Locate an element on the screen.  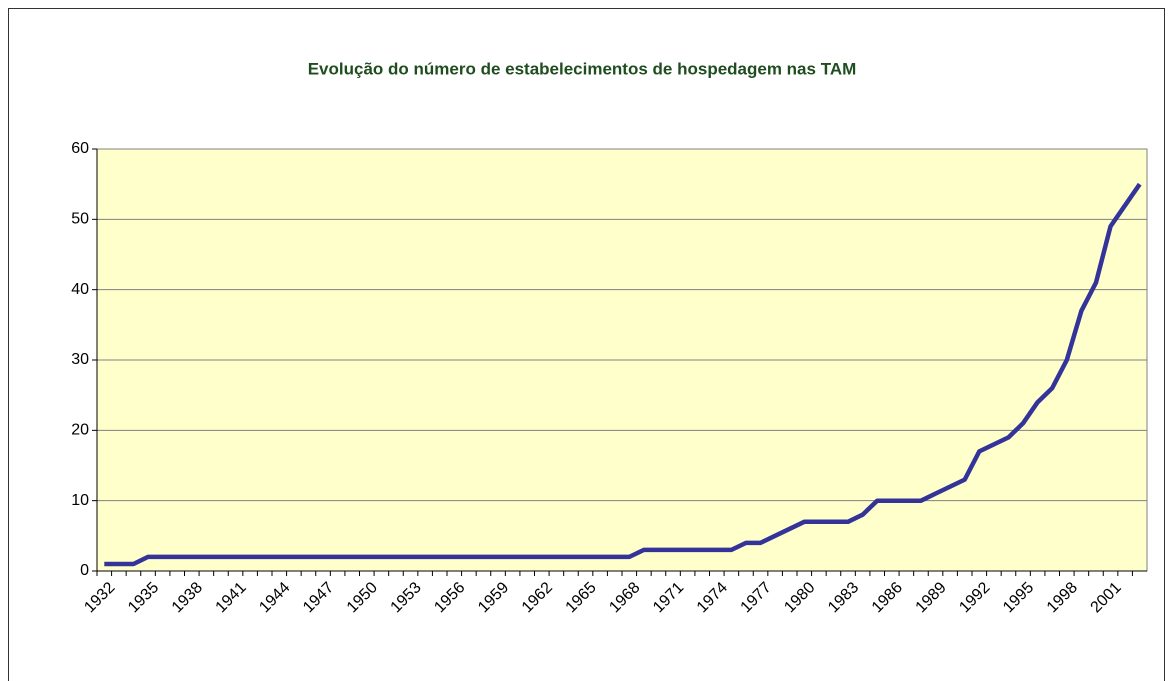
y-tick-label: 30 is located at coordinates (80, 359).